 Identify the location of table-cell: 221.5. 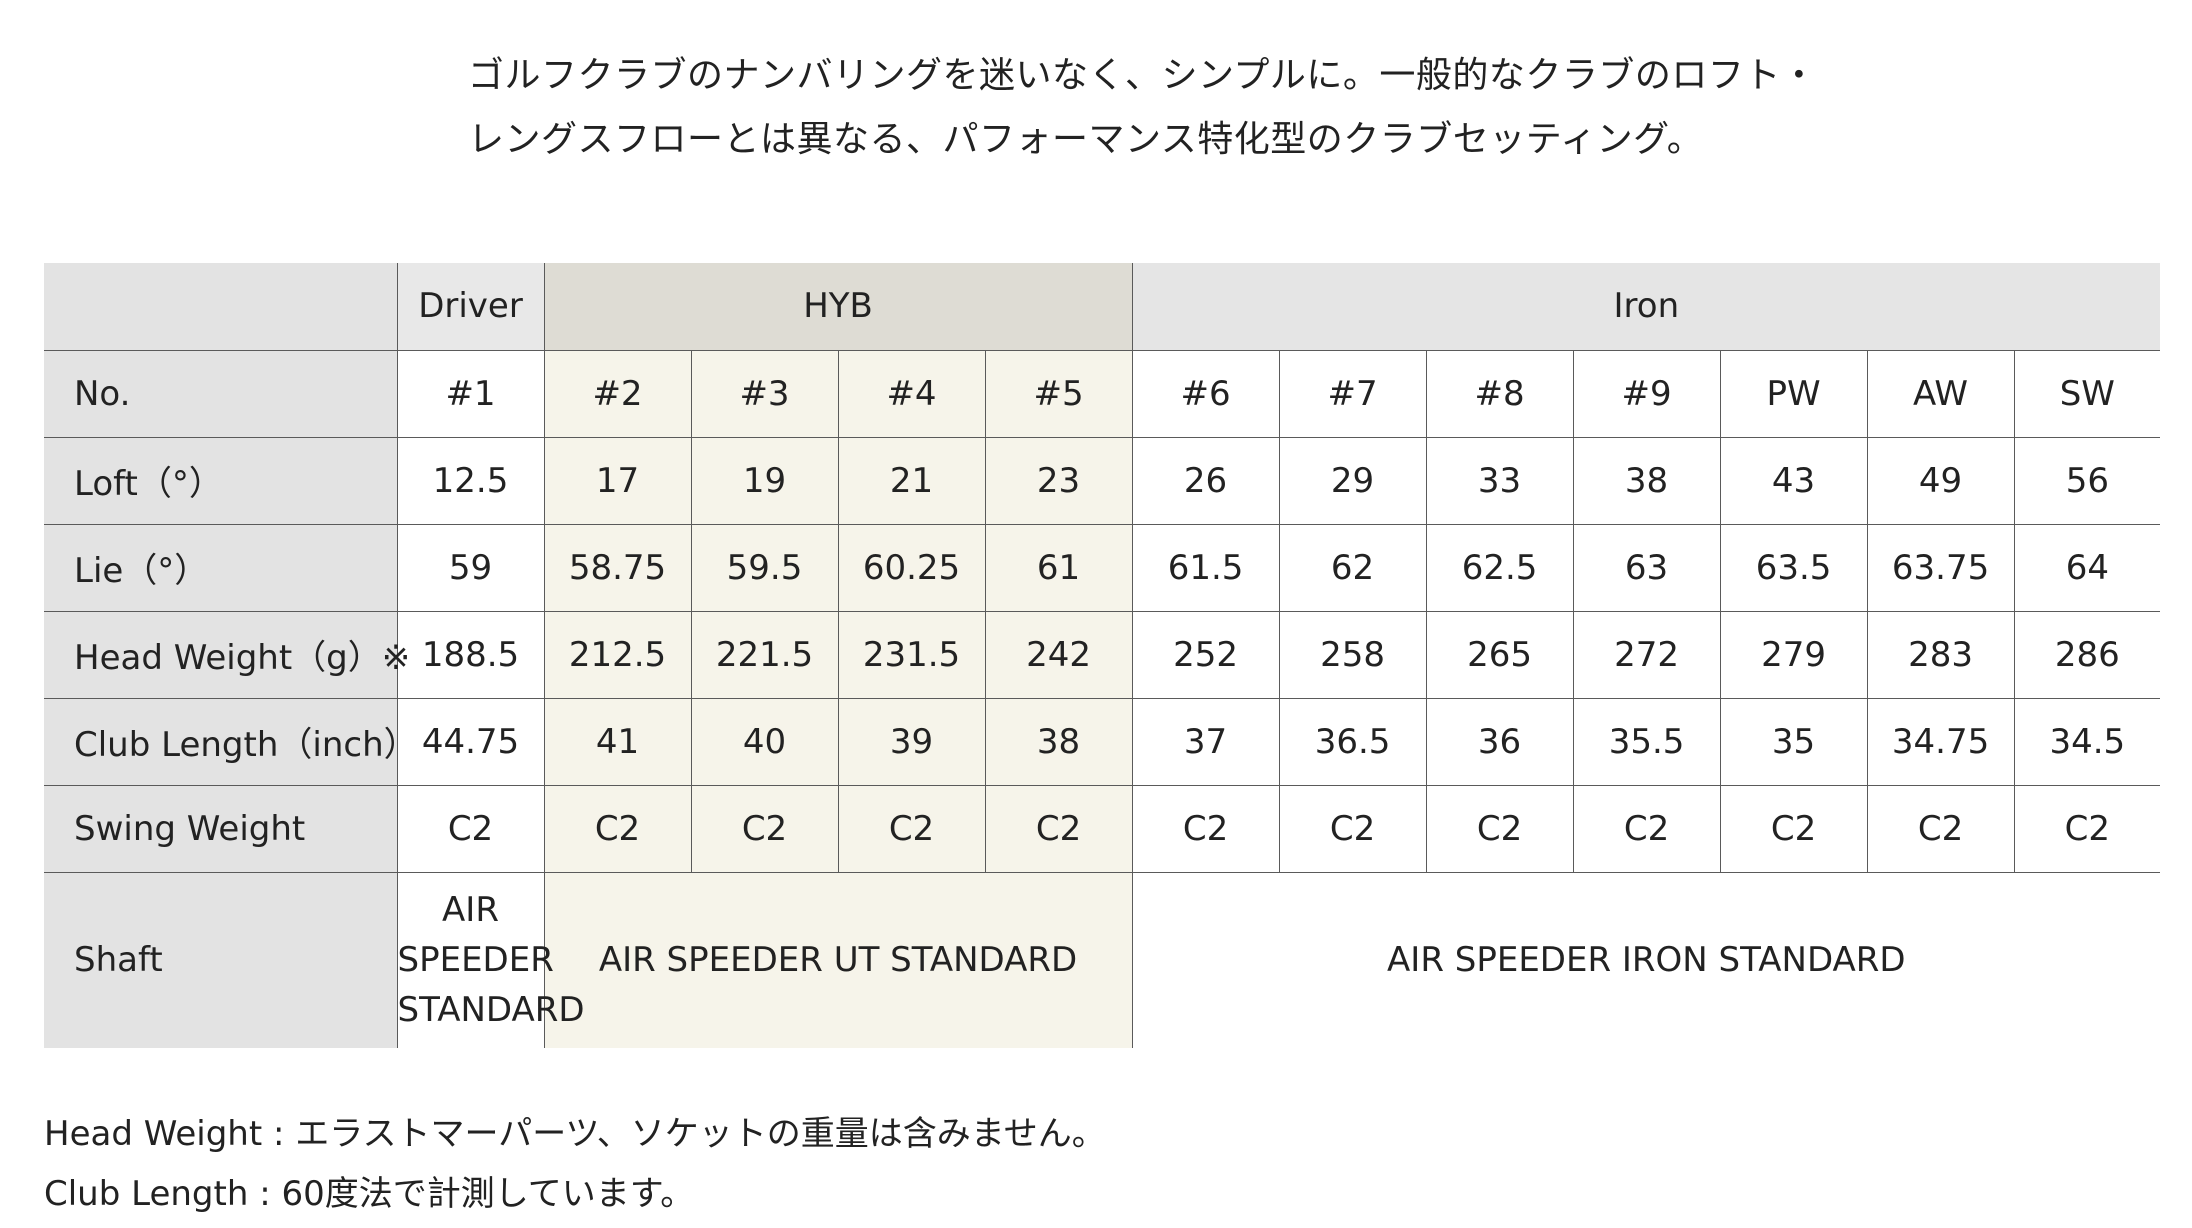
(764, 654).